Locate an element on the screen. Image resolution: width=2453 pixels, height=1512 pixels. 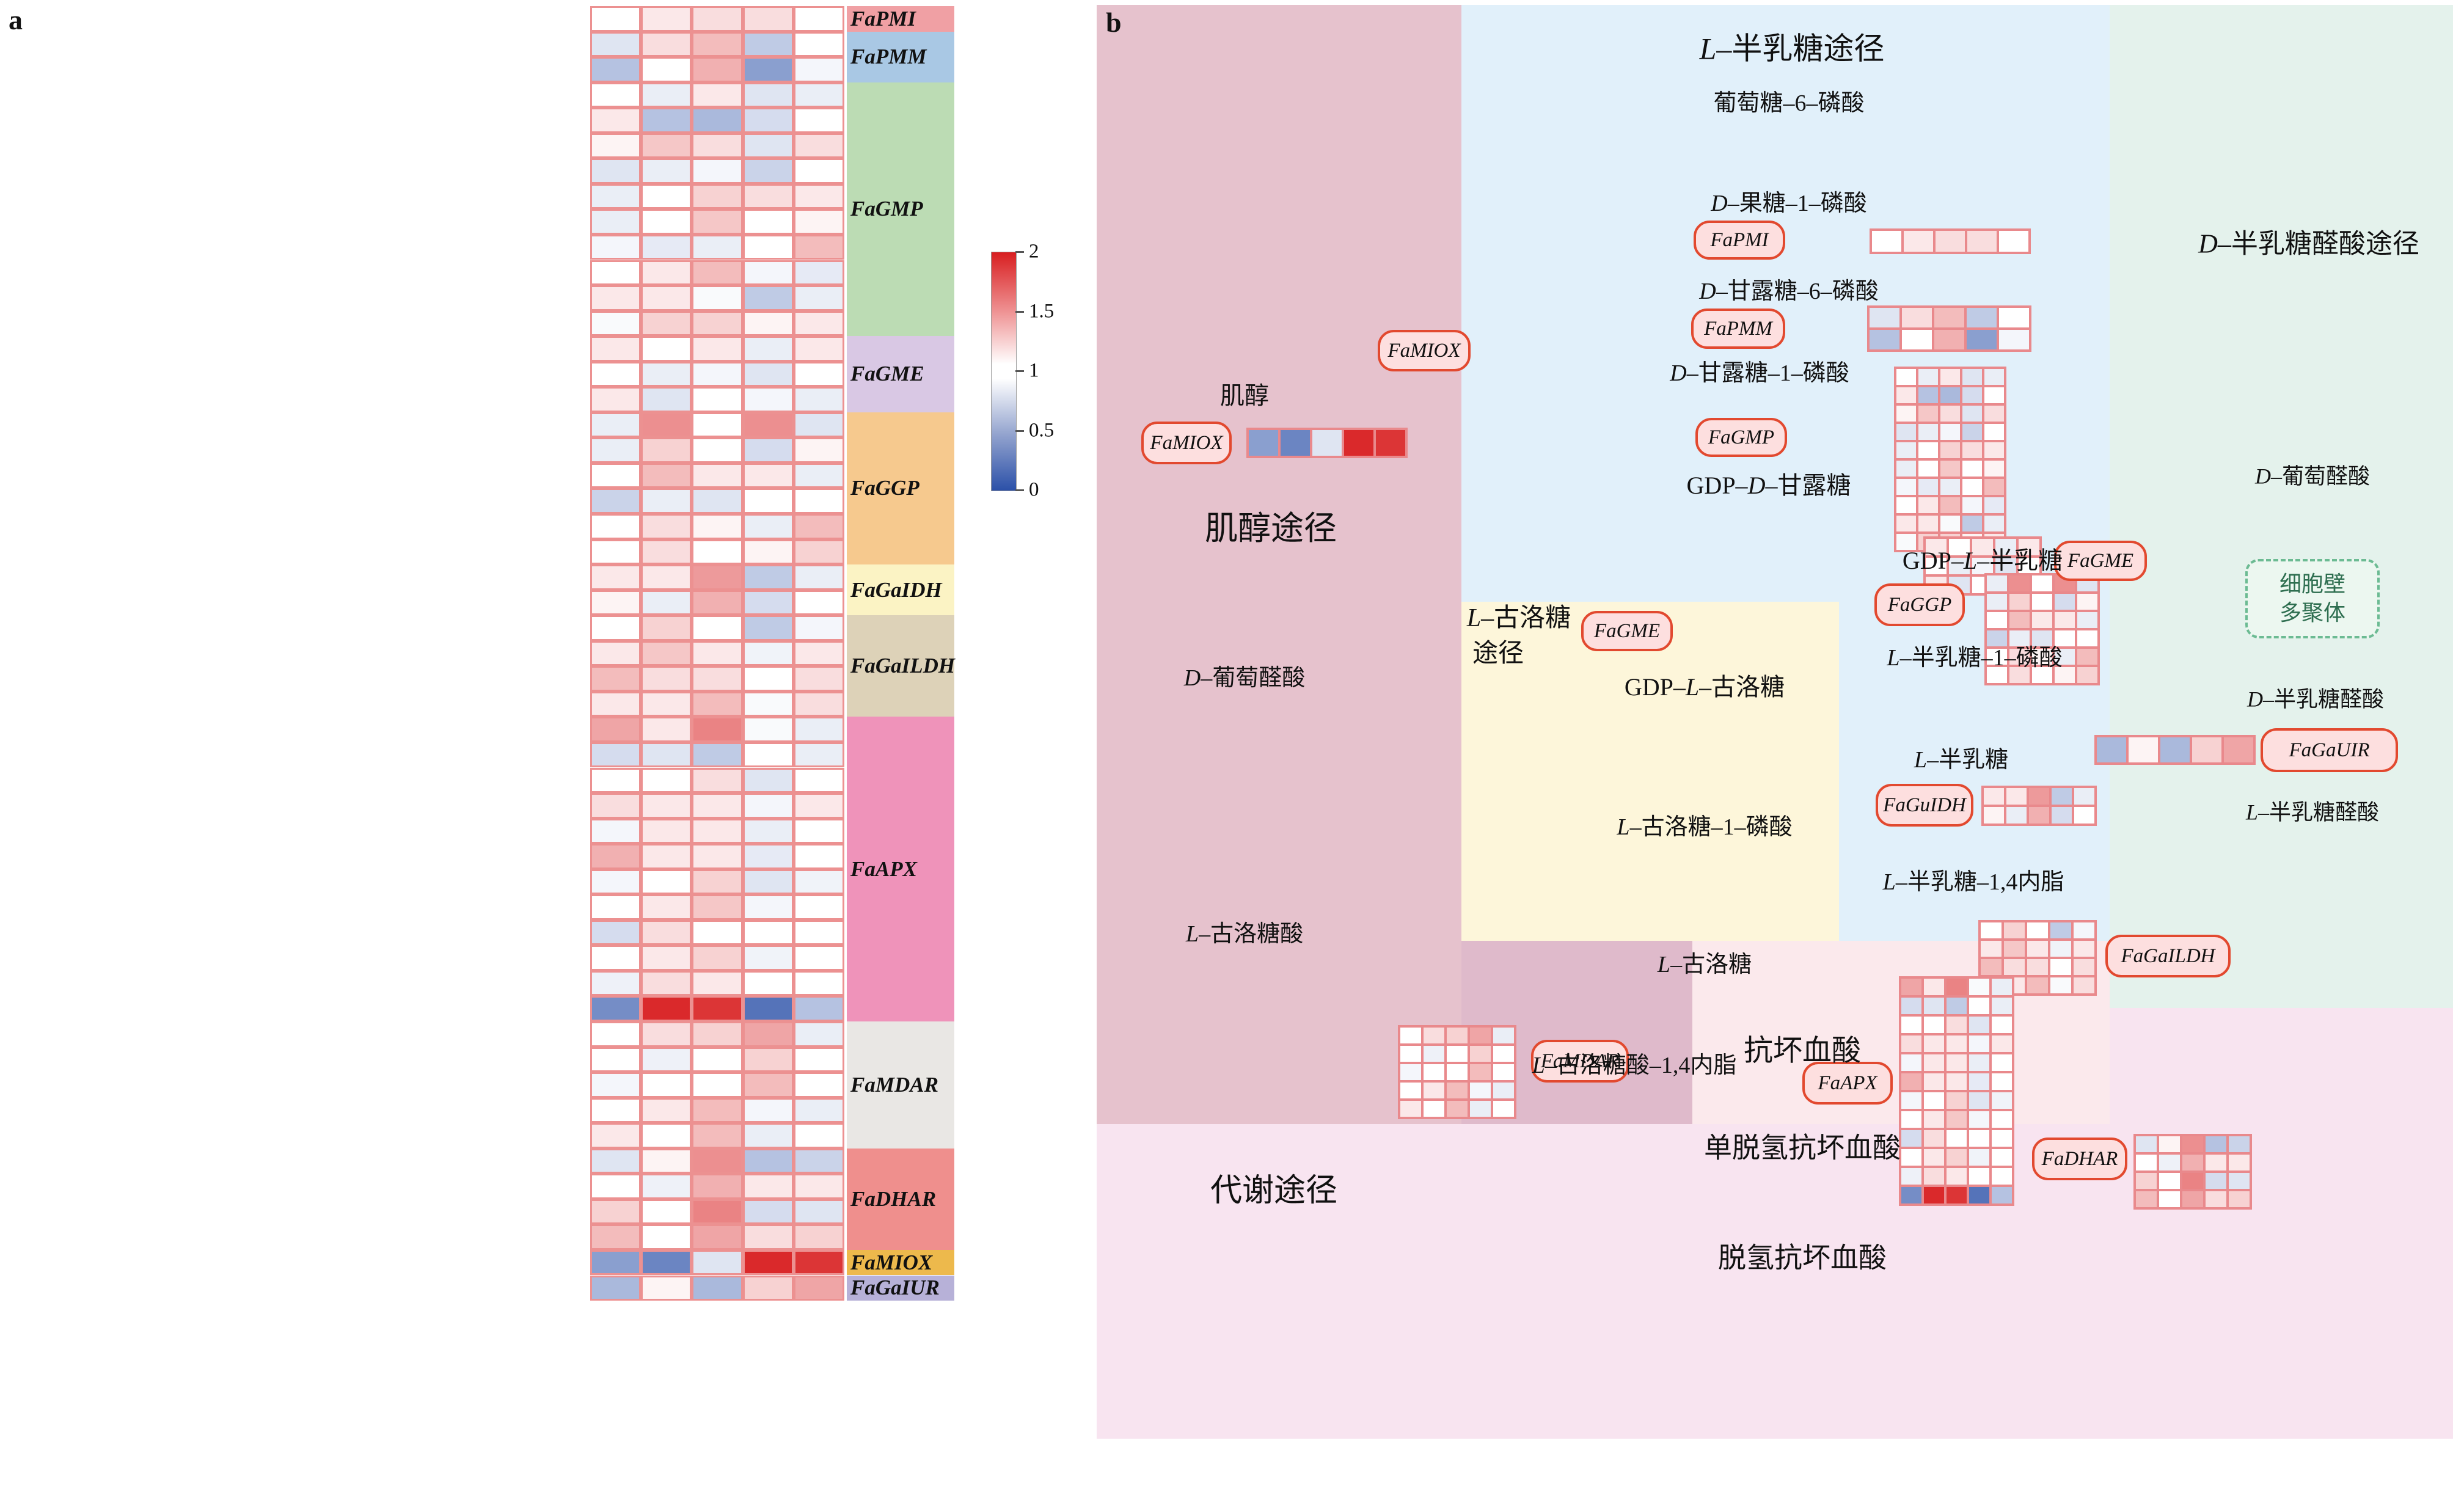
mini-heatmap-fagmp is located at coordinates (1950, 459).